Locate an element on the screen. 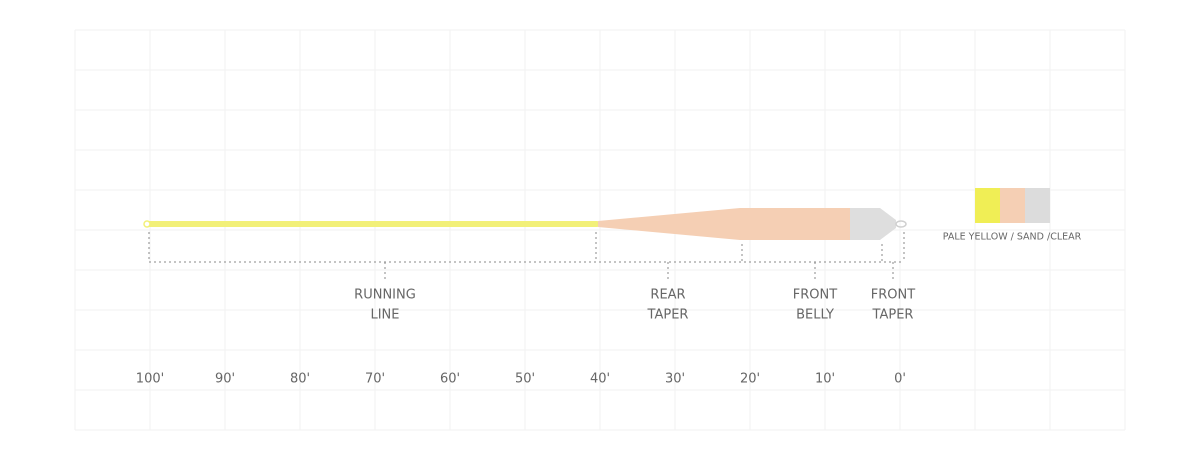 Image resolution: width=1200 pixels, height=450 pixels. swatch-pale-yellow is located at coordinates (987, 205).